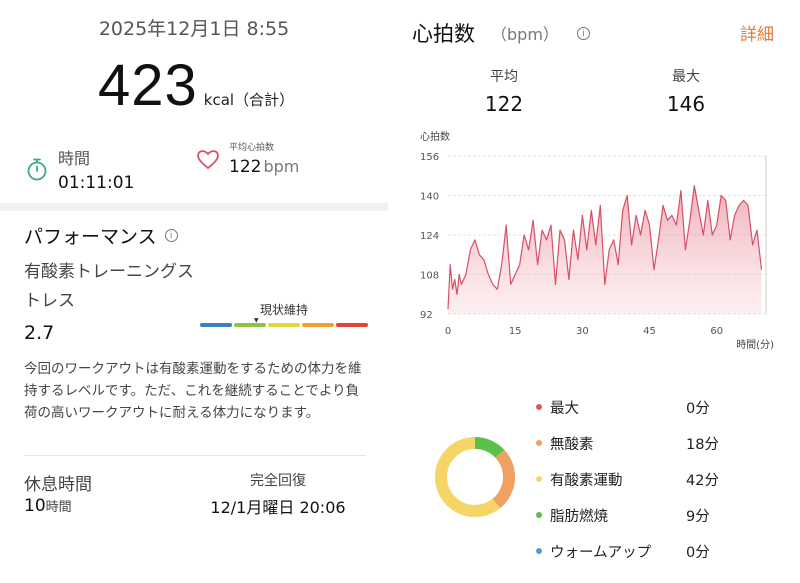  Describe the element at coordinates (281, 166) in the screenshot. I see `avg-hr-unit: bpm` at that location.